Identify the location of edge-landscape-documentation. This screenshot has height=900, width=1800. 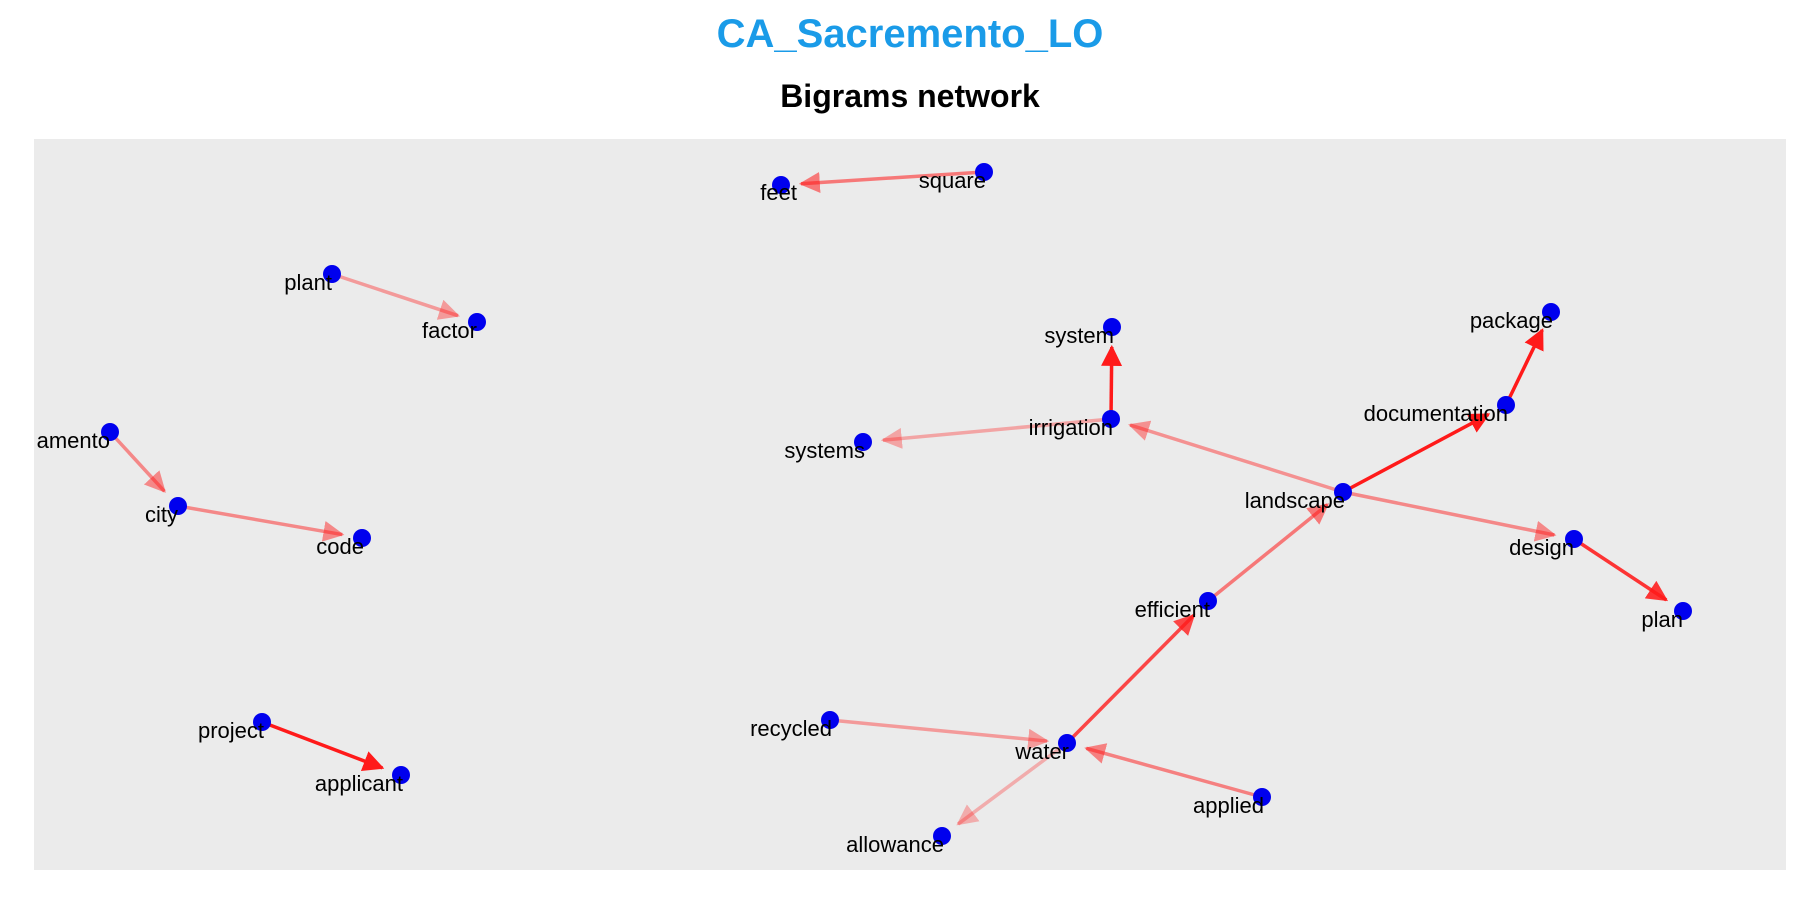
(1416, 453).